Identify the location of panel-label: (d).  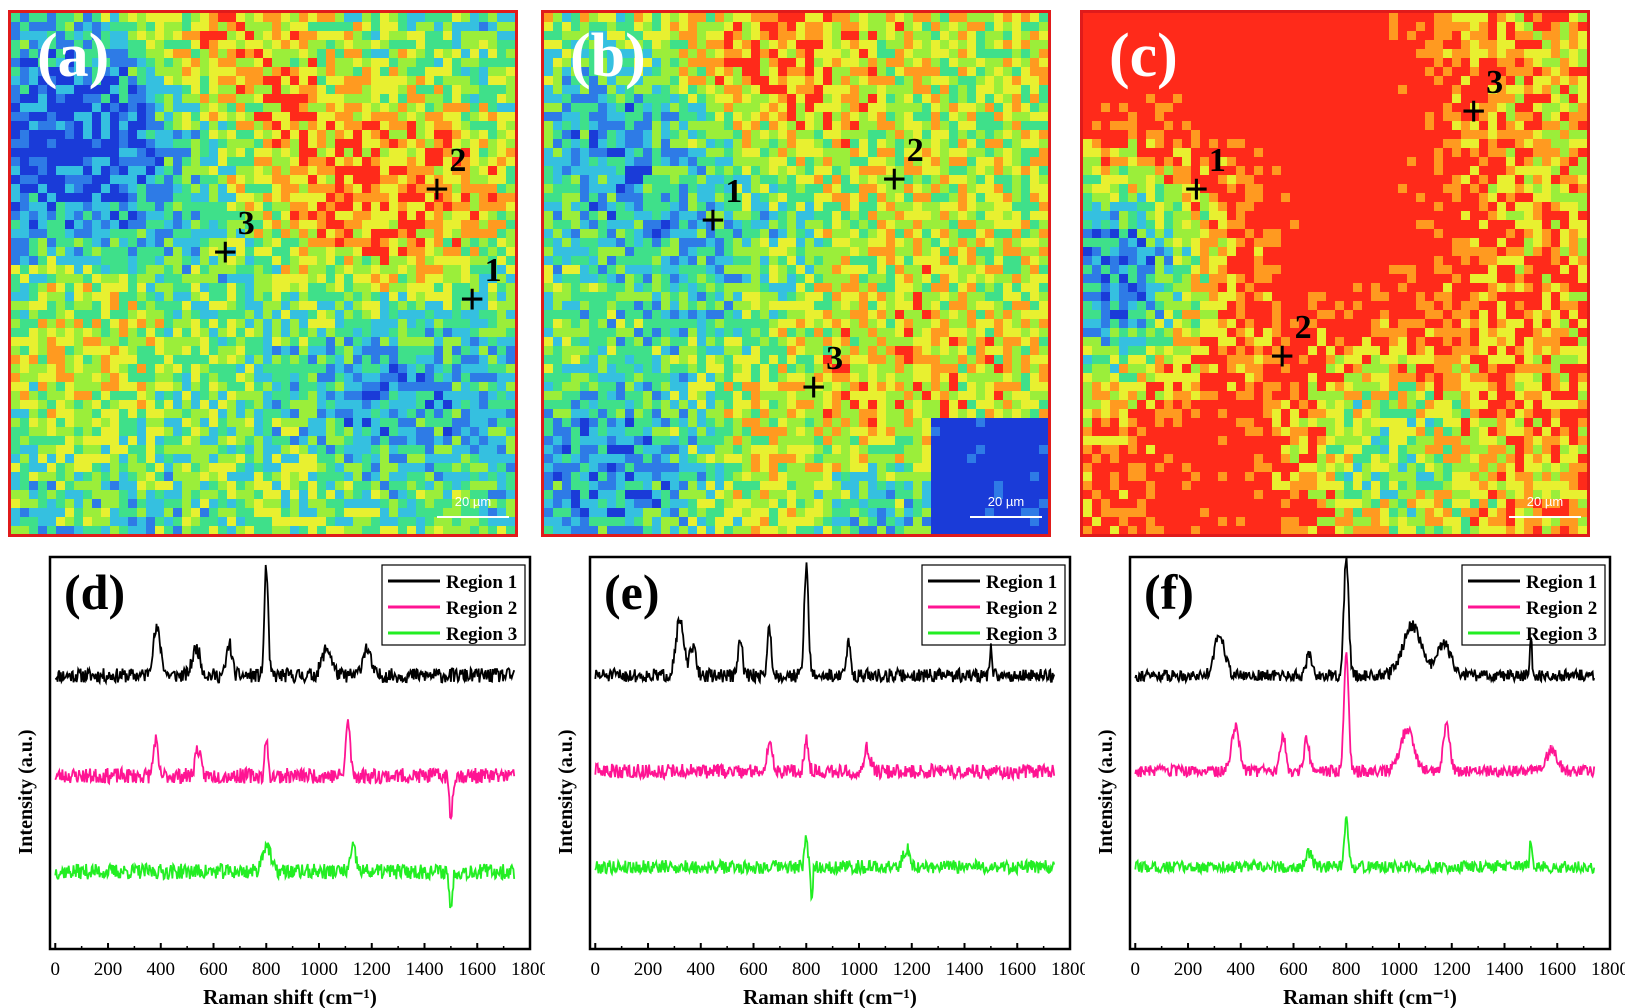
(94, 592).